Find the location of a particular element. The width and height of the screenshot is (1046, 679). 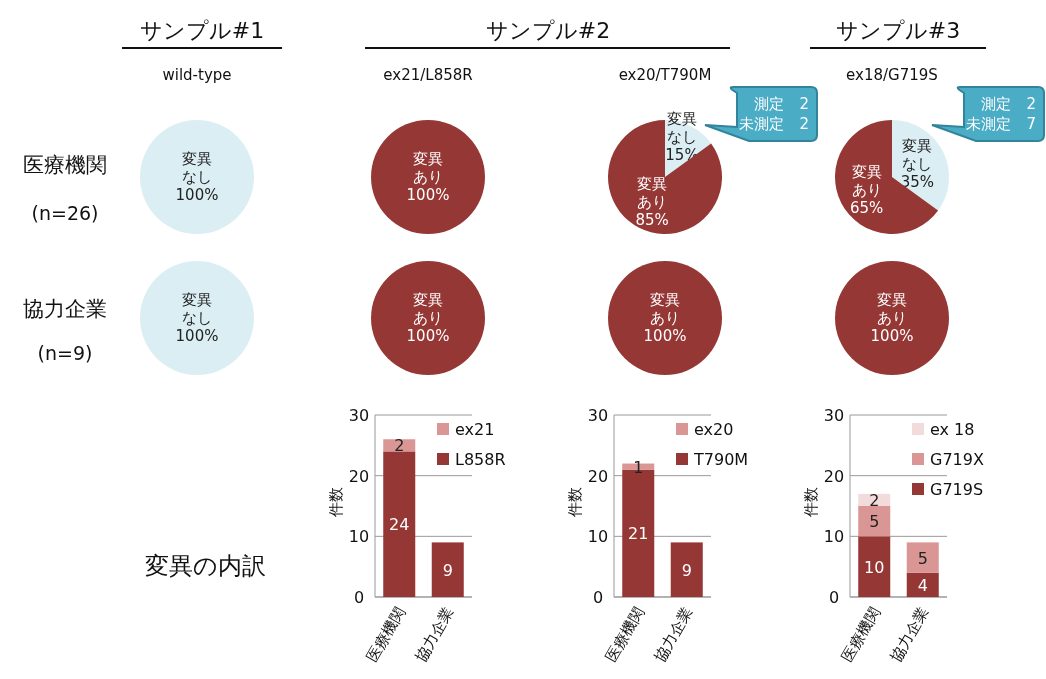

text: 変異の内訳 is located at coordinates (205, 566).